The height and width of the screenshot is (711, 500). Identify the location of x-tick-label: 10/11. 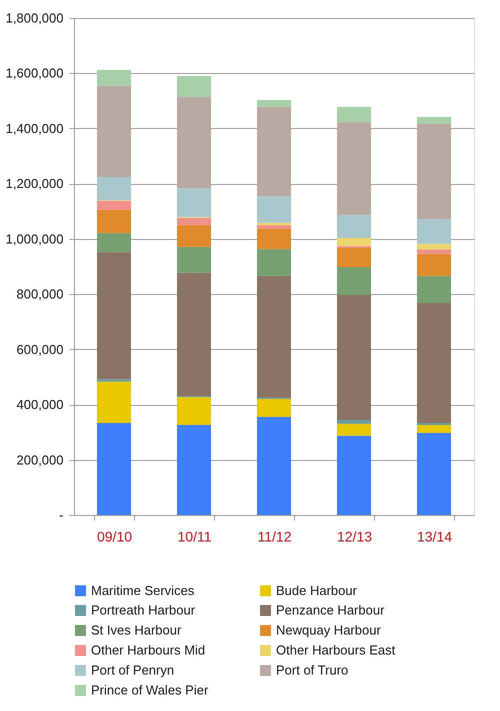
(195, 536).